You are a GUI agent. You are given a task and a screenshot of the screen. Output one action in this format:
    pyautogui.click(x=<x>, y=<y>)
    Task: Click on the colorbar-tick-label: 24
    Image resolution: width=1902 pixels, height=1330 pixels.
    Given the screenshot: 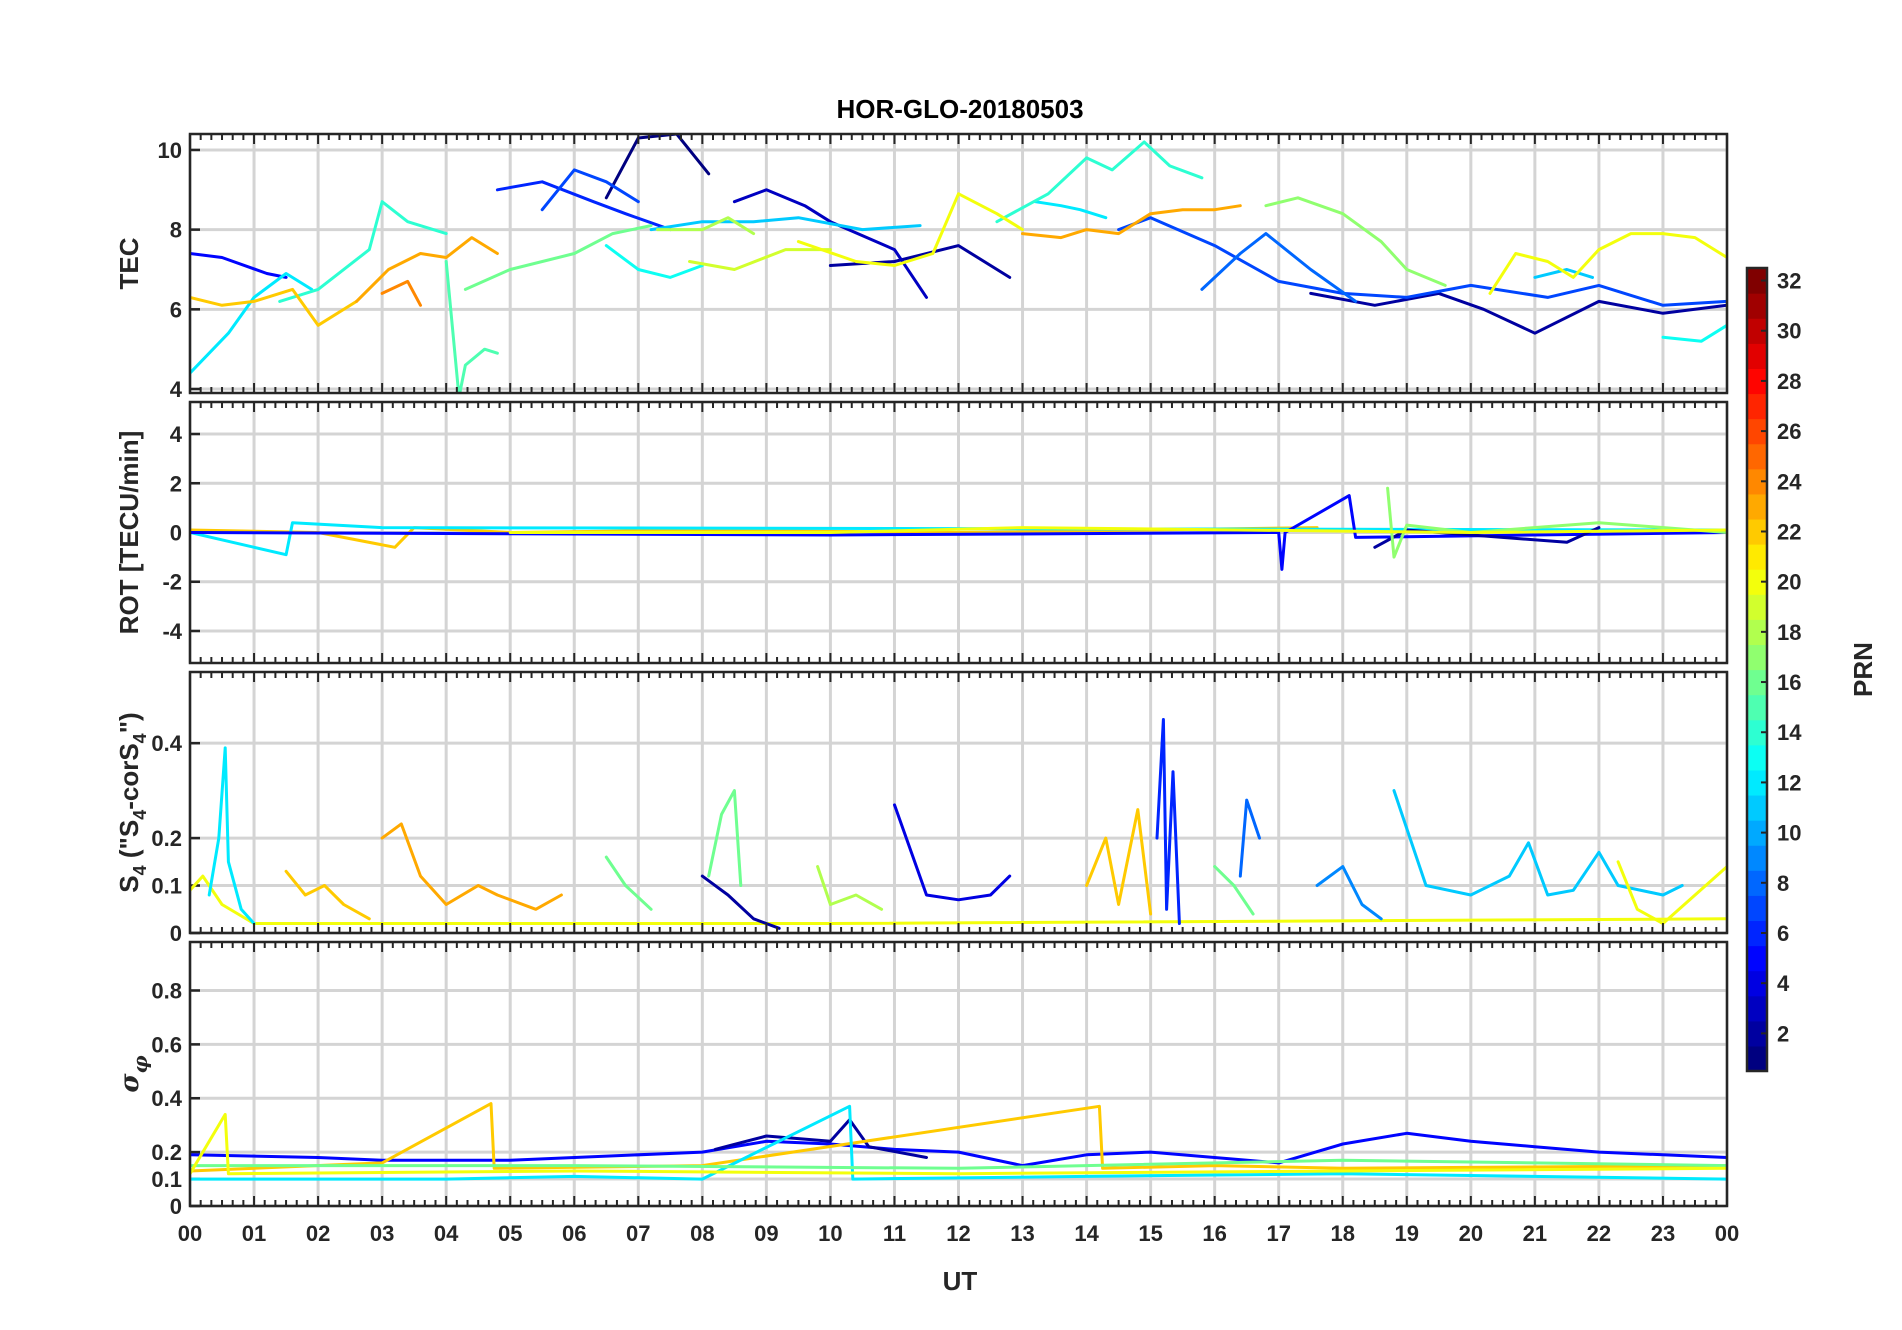 What is the action you would take?
    pyautogui.click(x=1789, y=481)
    